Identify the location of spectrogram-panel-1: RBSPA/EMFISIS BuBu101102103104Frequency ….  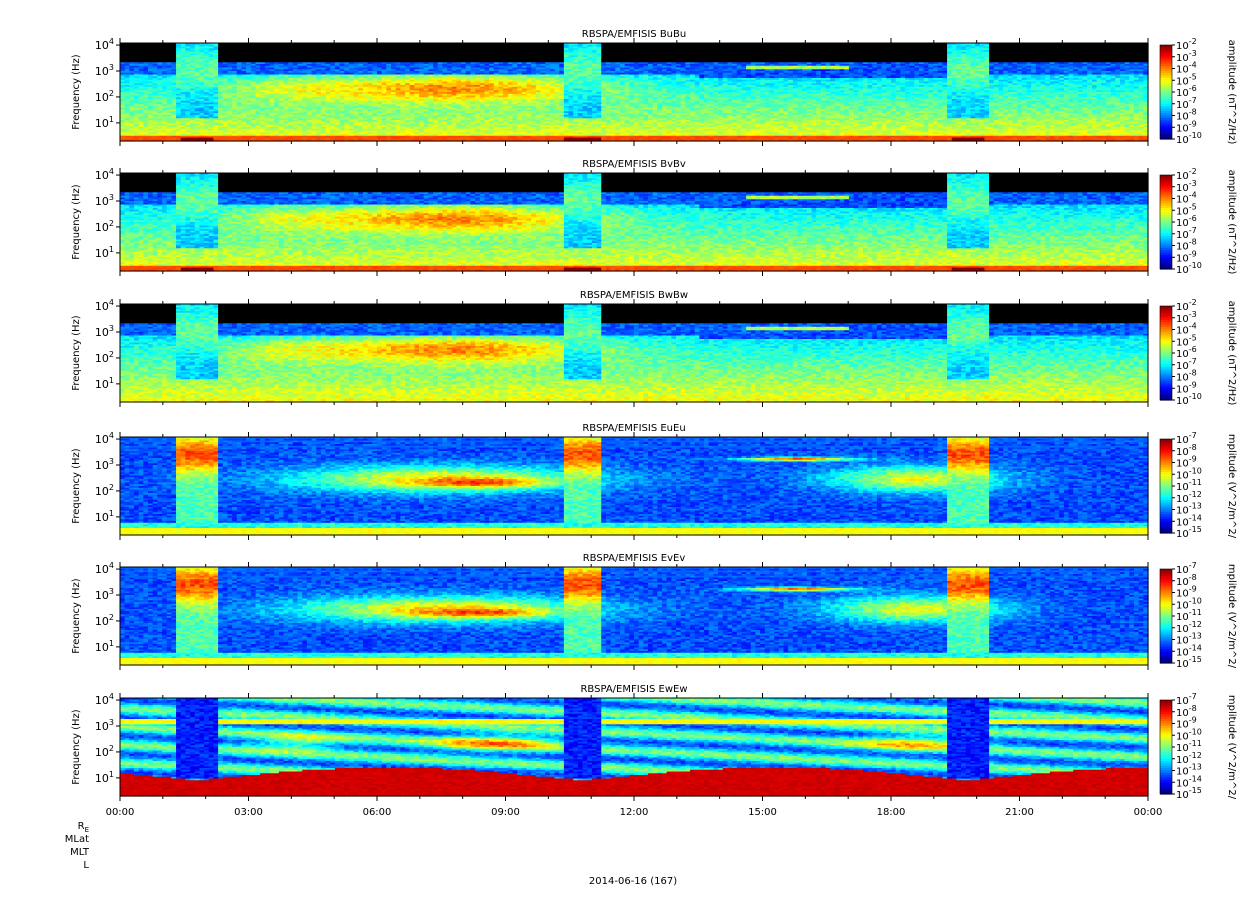
(654, 87).